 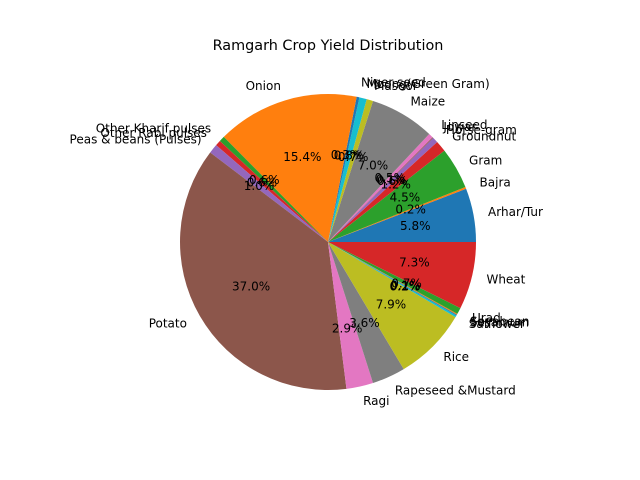 I want to click on pie-slice-bajra, so click(x=397, y=214).